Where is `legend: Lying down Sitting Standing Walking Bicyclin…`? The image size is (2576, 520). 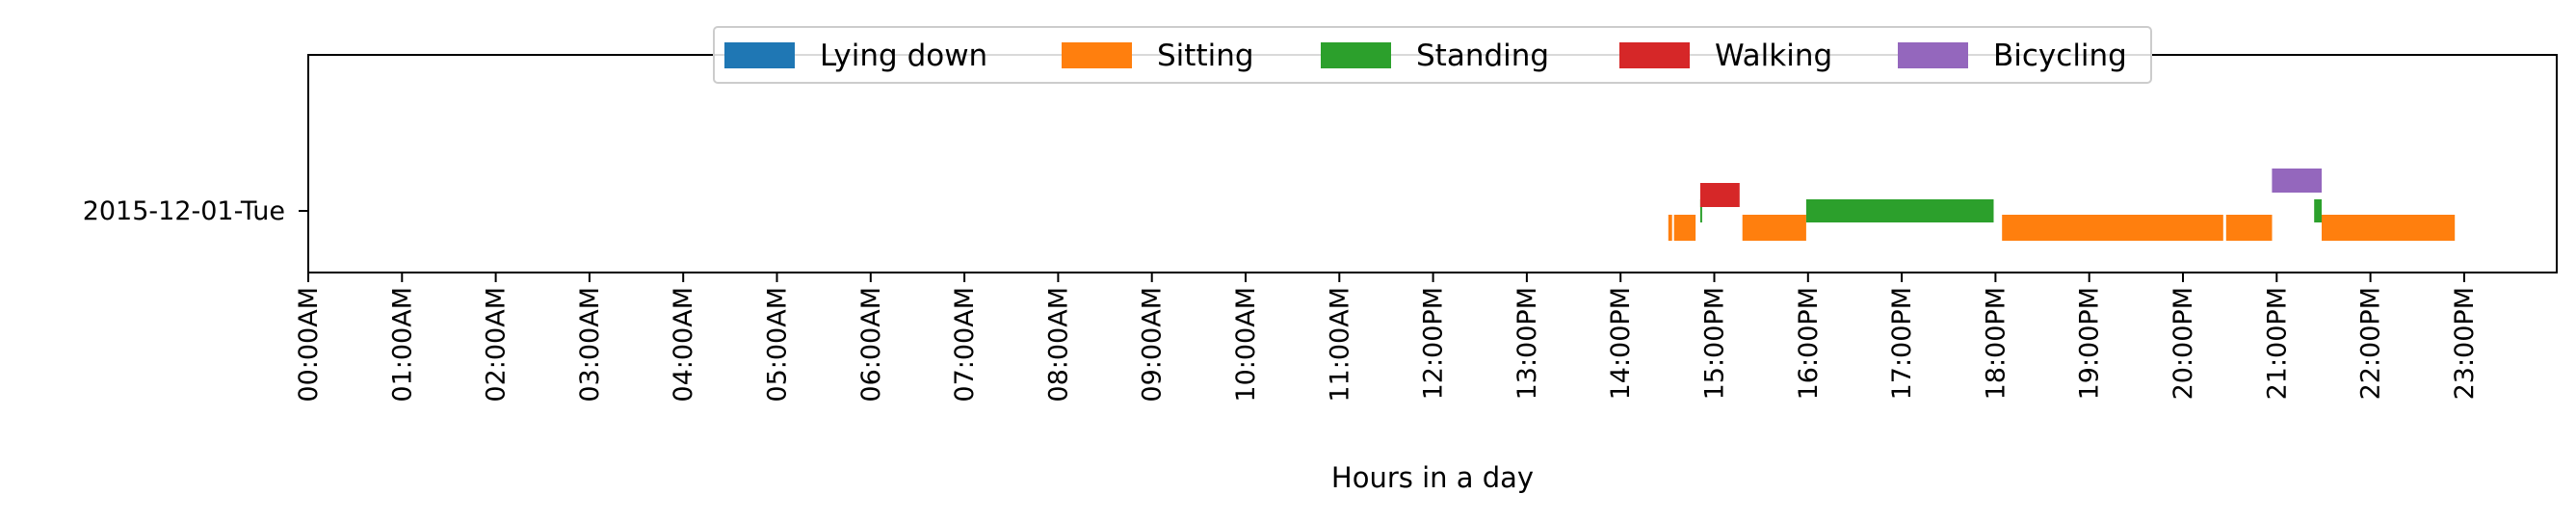
legend: Lying down Sitting Standing Walking Bicyclin… is located at coordinates (1432, 55).